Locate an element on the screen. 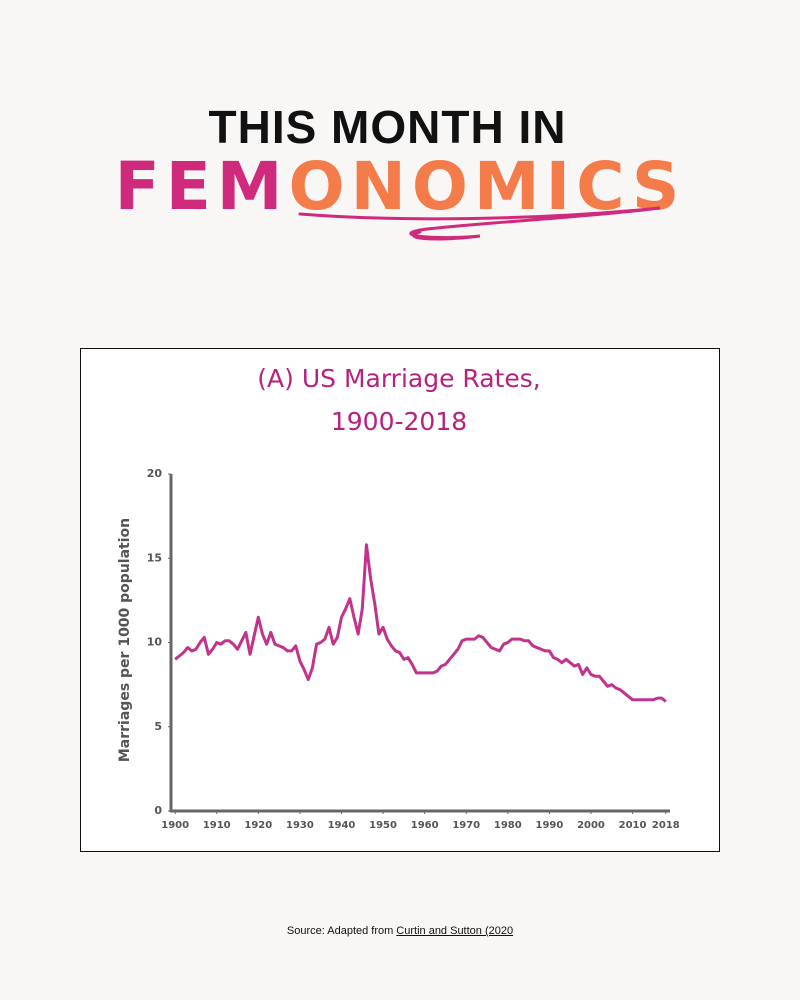 This screenshot has height=1000, width=800. brand-part: FEM is located at coordinates (201, 186).